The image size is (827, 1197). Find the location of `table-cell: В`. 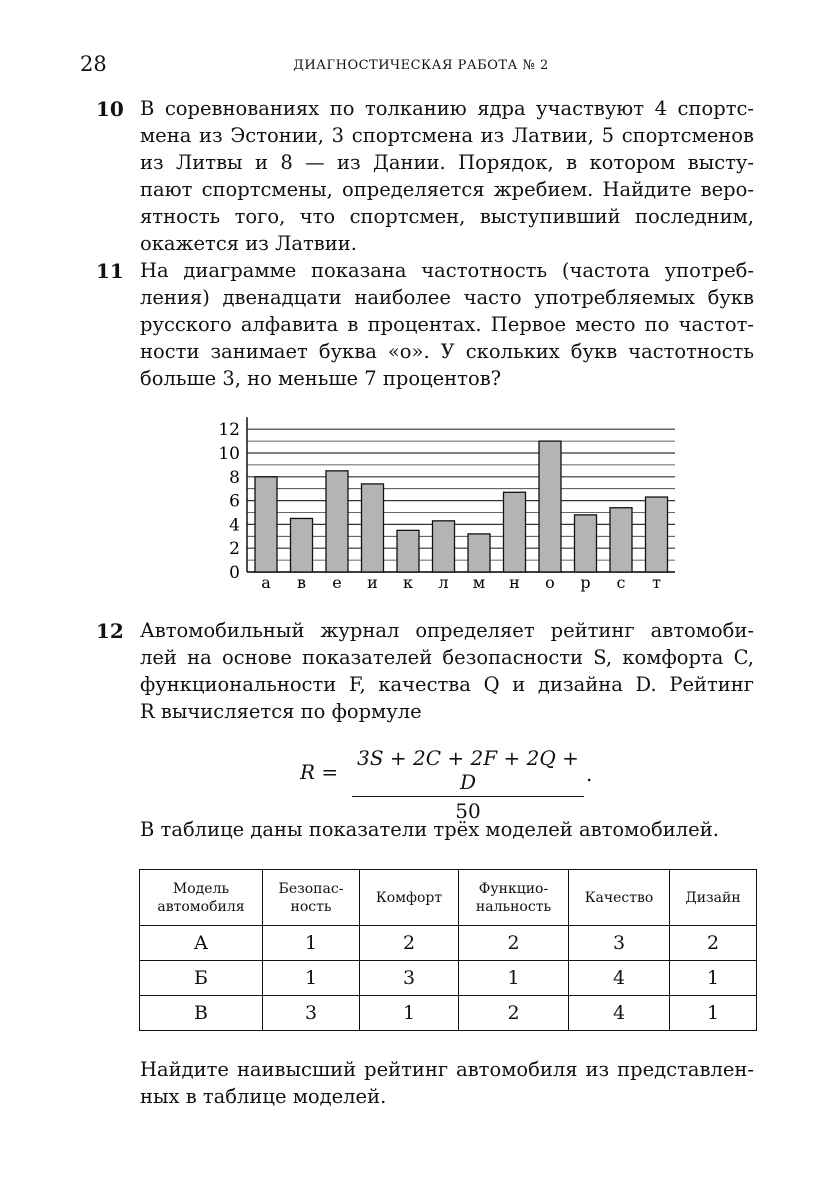

table-cell: В is located at coordinates (201, 1013).